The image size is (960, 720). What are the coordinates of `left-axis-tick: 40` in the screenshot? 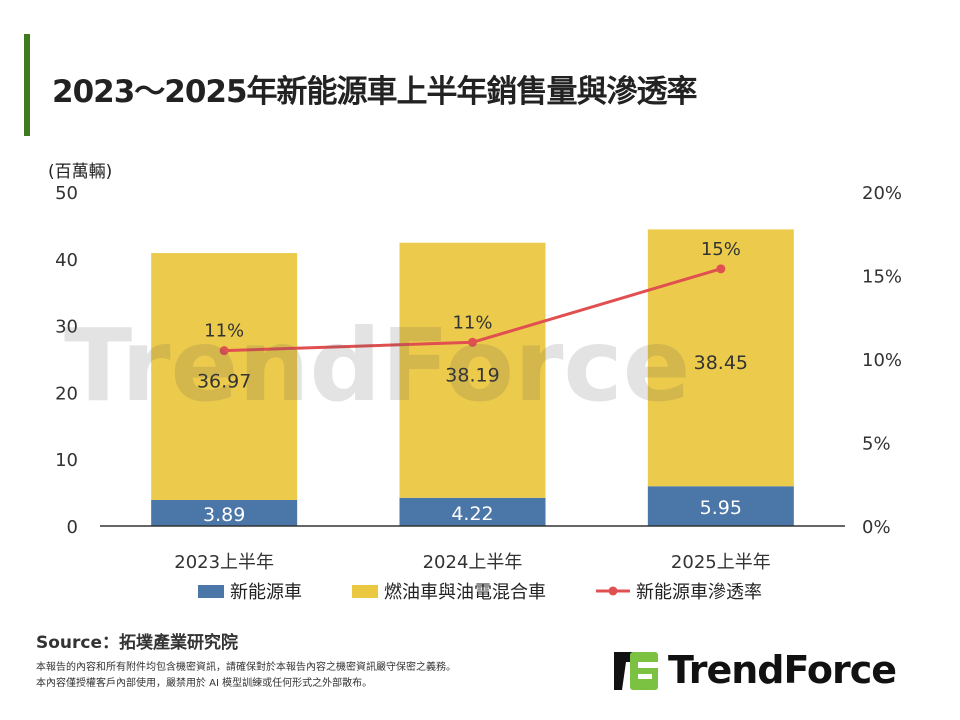 It's located at (66, 260).